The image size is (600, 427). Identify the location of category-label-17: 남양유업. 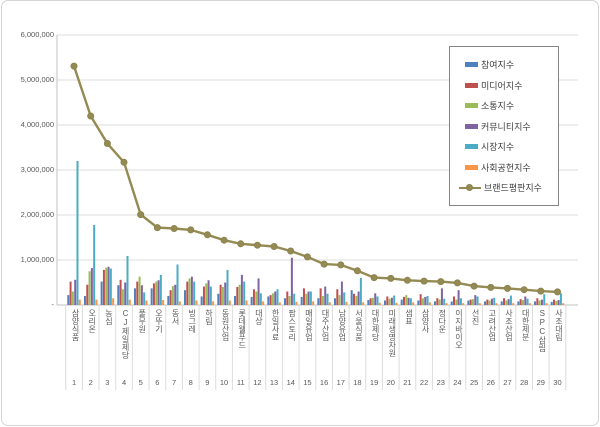
(342, 325).